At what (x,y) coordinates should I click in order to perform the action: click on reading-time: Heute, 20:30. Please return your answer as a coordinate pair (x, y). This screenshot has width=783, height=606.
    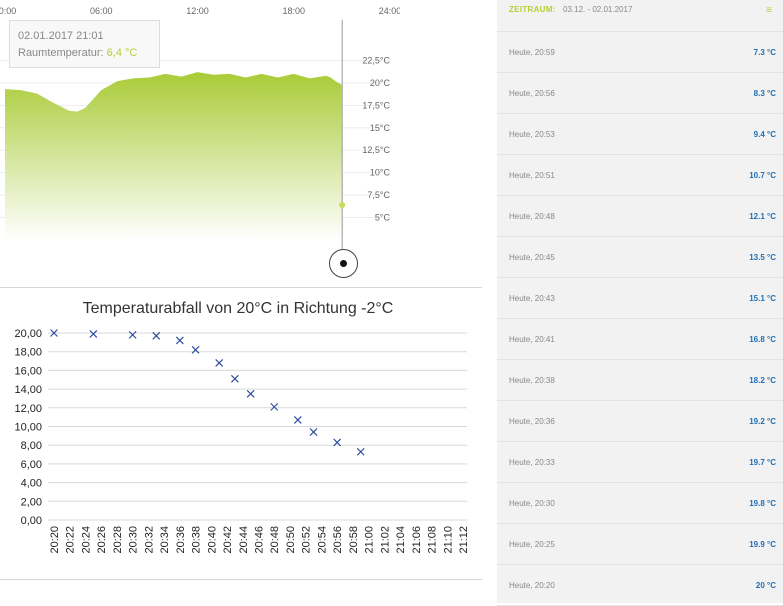
    Looking at the image, I should click on (532, 503).